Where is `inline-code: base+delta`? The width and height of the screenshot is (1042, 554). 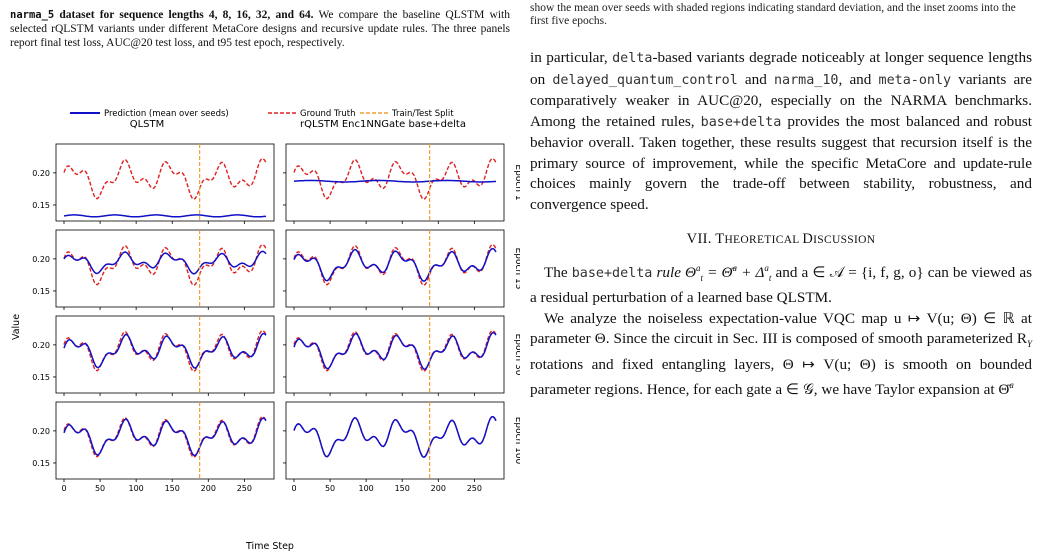 inline-code: base+delta is located at coordinates (741, 122).